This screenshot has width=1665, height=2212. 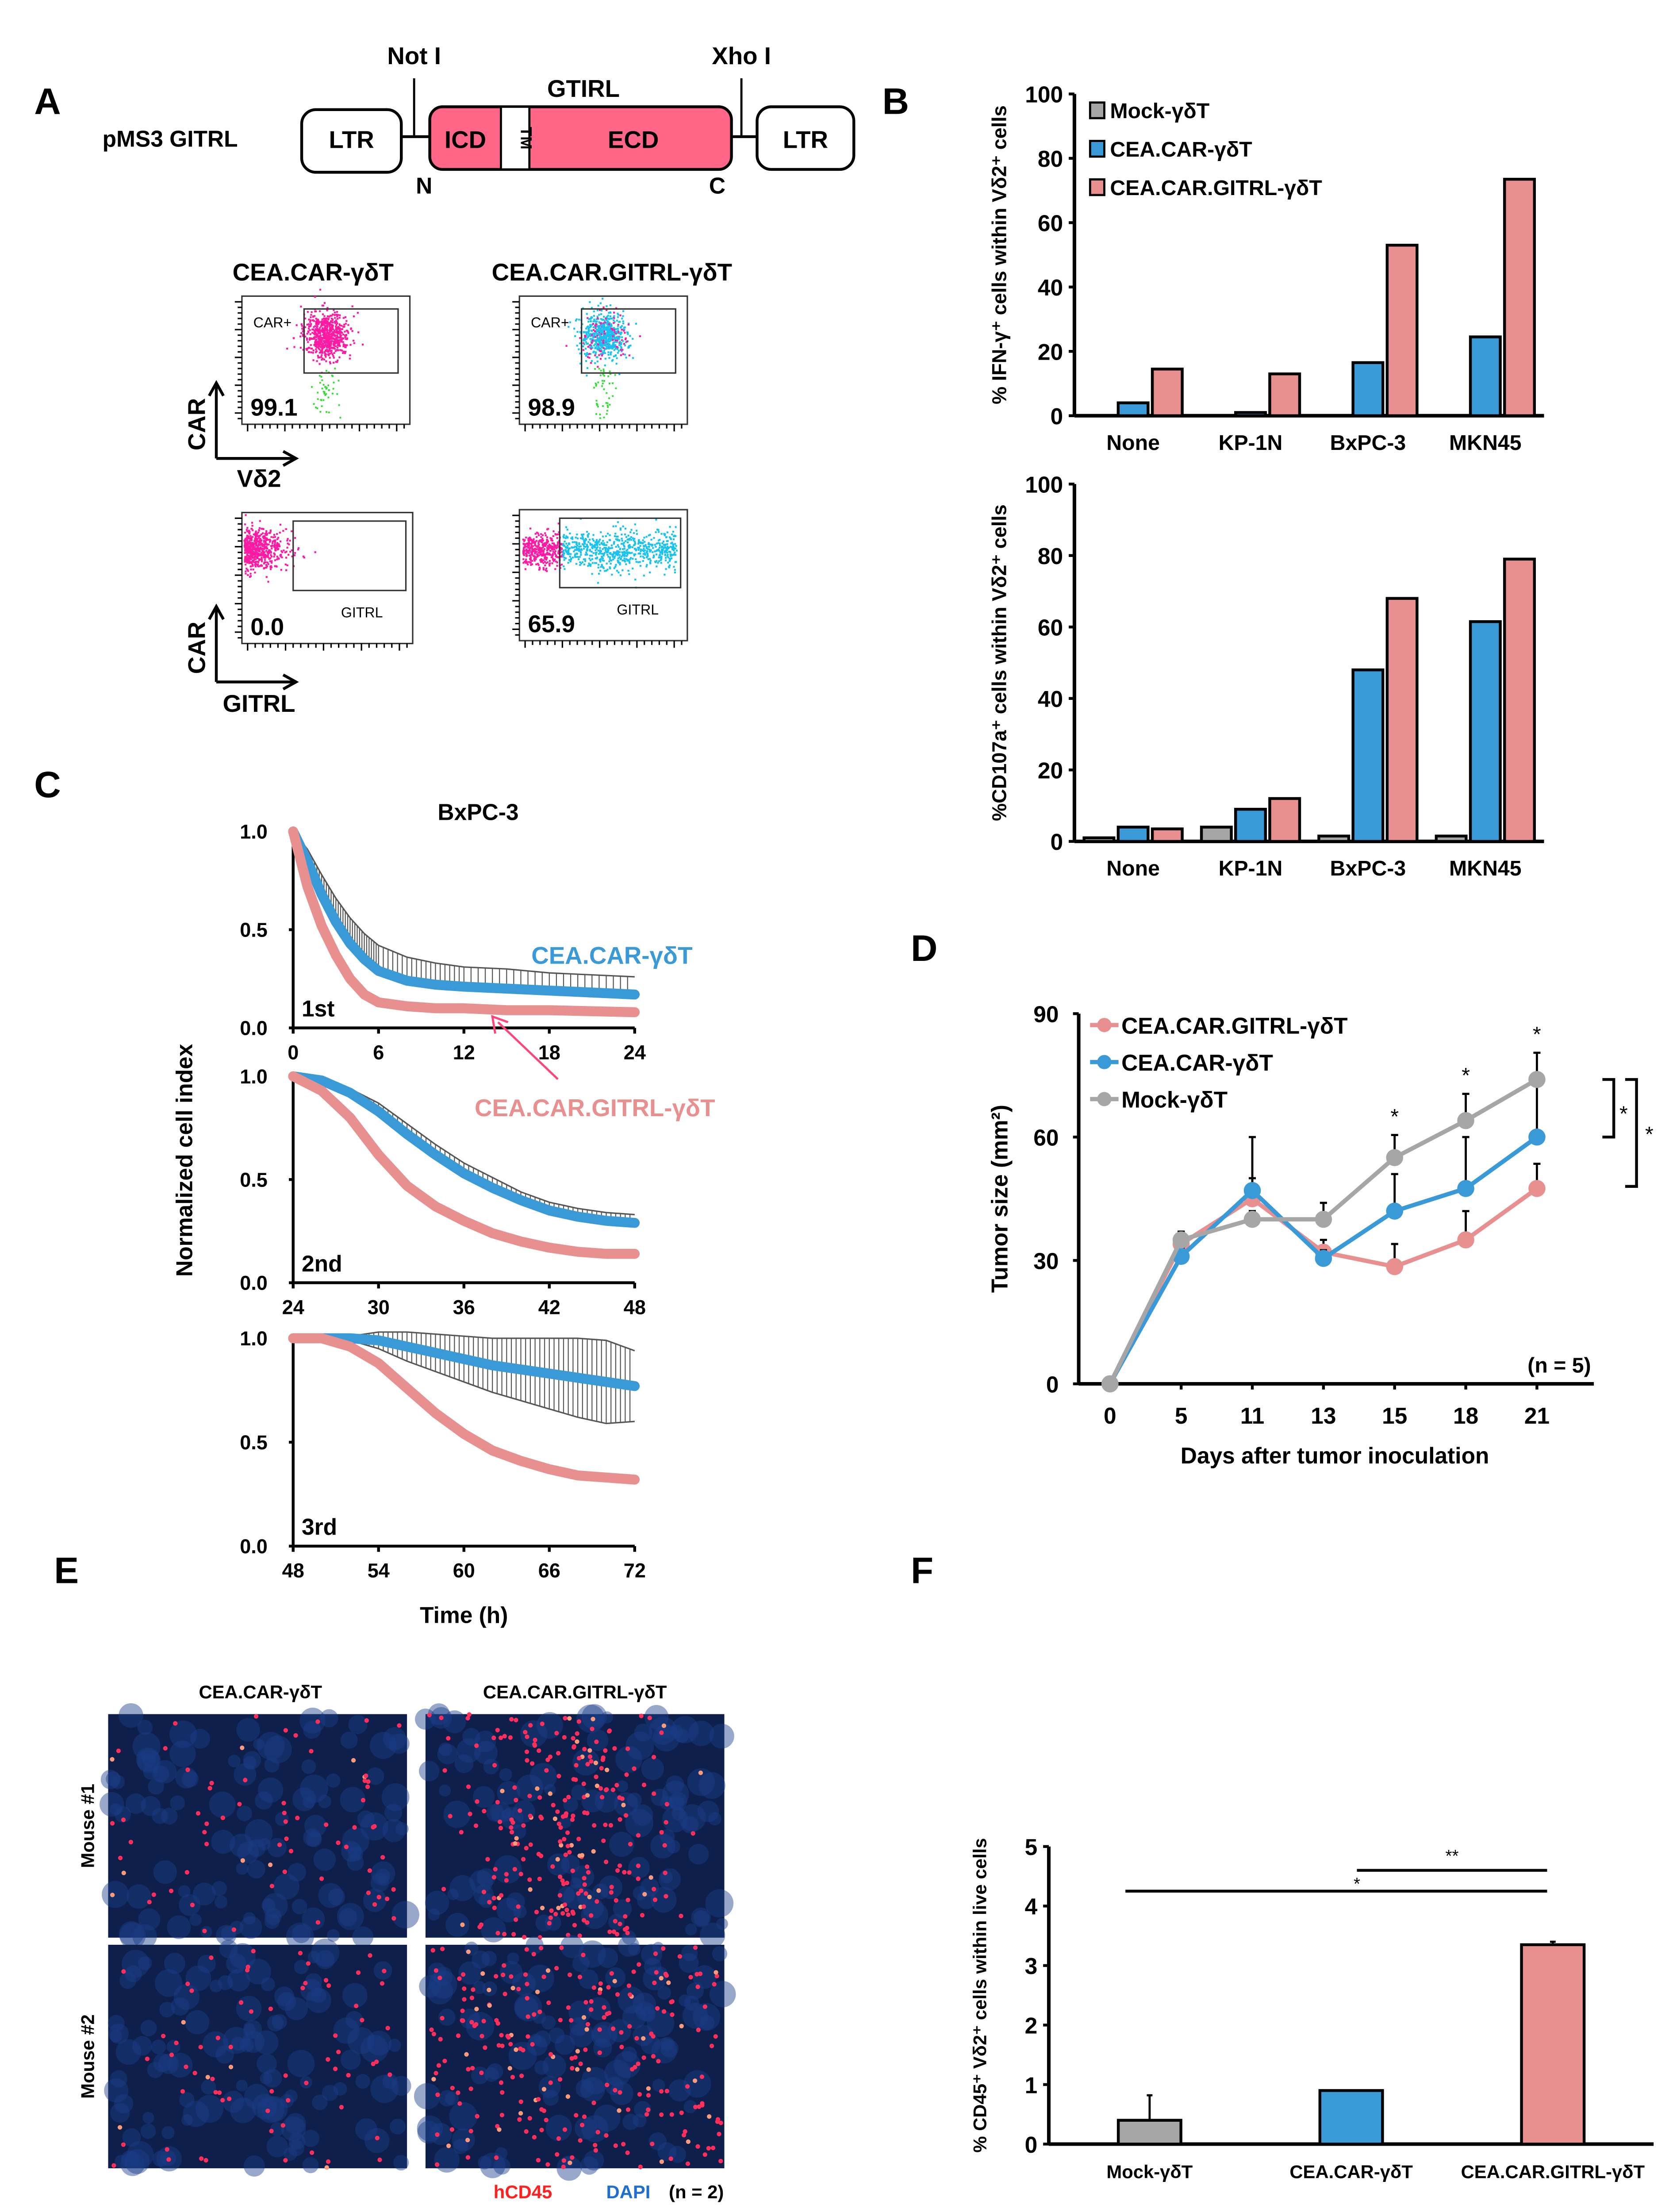 I want to click on subplot-label: 1st, so click(x=318, y=1009).